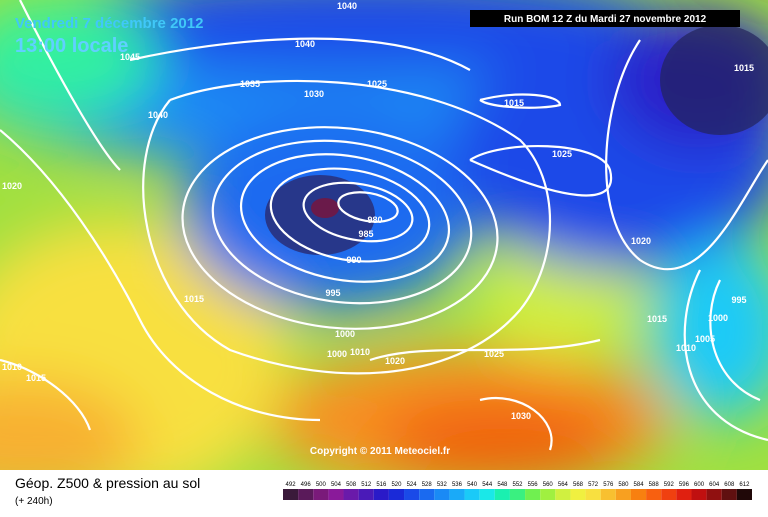 The height and width of the screenshot is (517, 768). I want to click on scale-label: 596, so click(684, 485).